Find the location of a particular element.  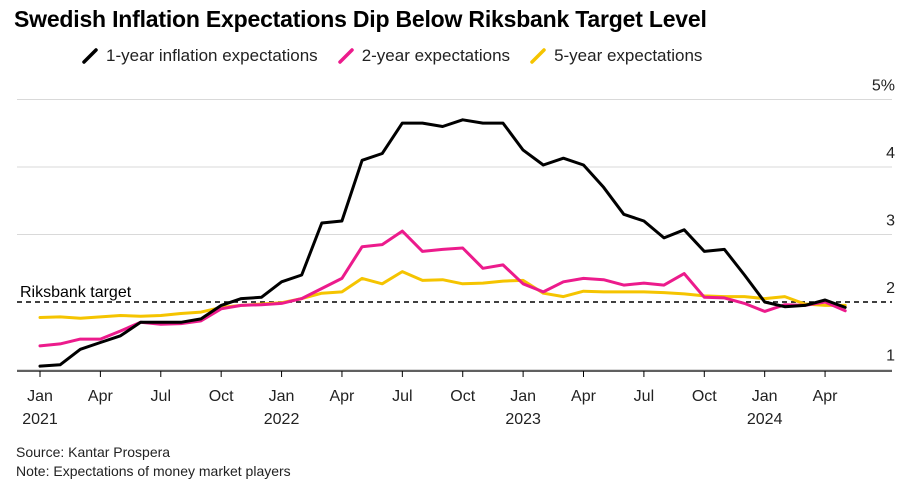

x-tick-label-10: Jul is located at coordinates (644, 396).